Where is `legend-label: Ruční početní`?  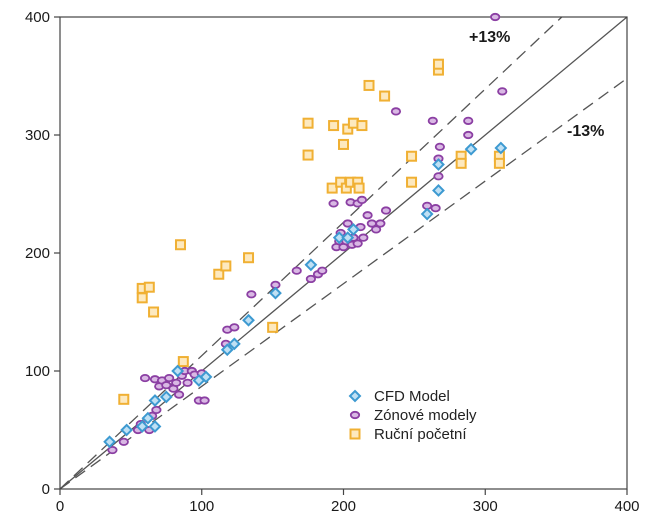 legend-label: Ruční početní is located at coordinates (420, 434).